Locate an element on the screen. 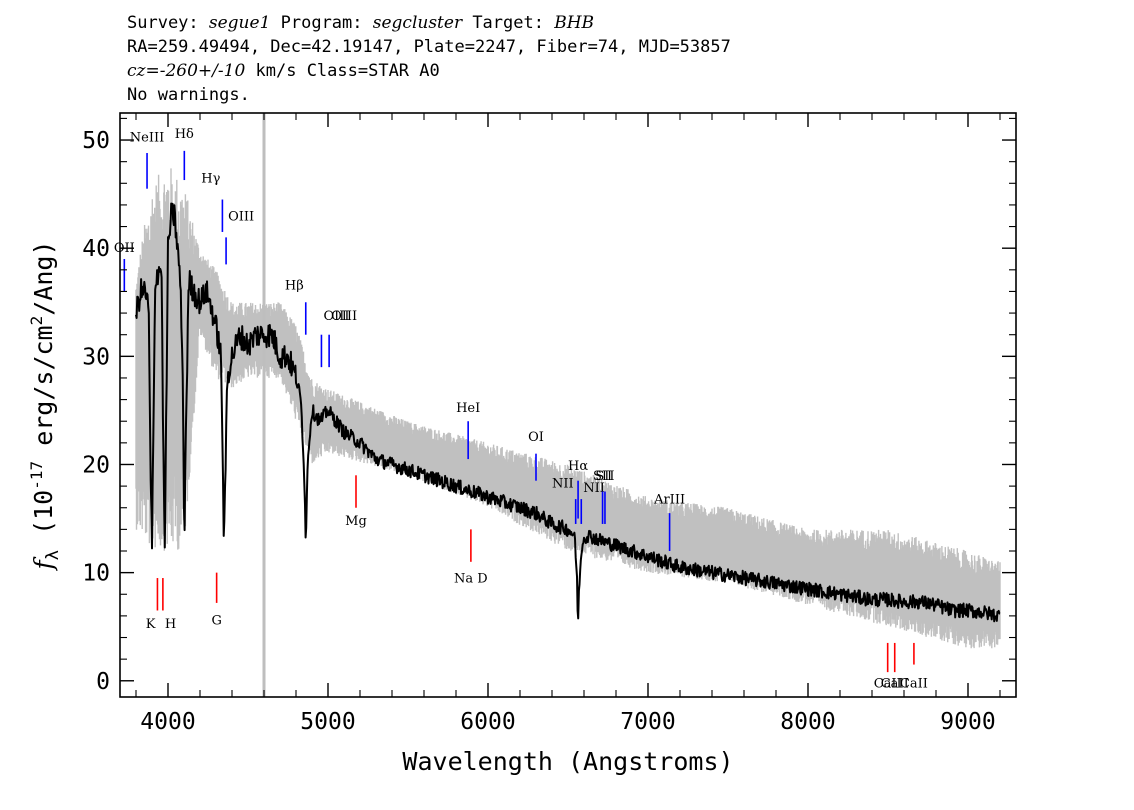 This screenshot has width=1134, height=810. emission-line-3: OIII is located at coordinates (239, 237).